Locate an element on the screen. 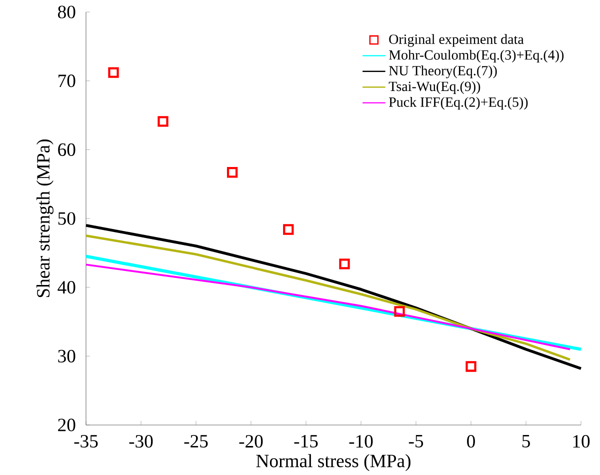 This screenshot has width=600, height=475. x-tick-label: 10 is located at coordinates (581, 441).